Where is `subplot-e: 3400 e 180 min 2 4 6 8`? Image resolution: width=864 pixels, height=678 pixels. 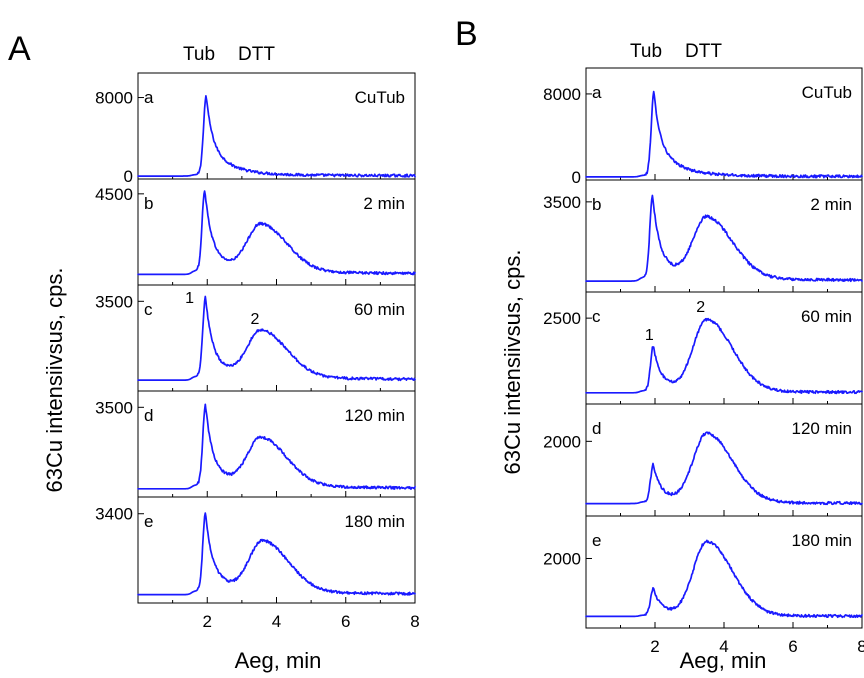 subplot-e: 3400 e 180 min 2 4 6 8 is located at coordinates (257, 563).